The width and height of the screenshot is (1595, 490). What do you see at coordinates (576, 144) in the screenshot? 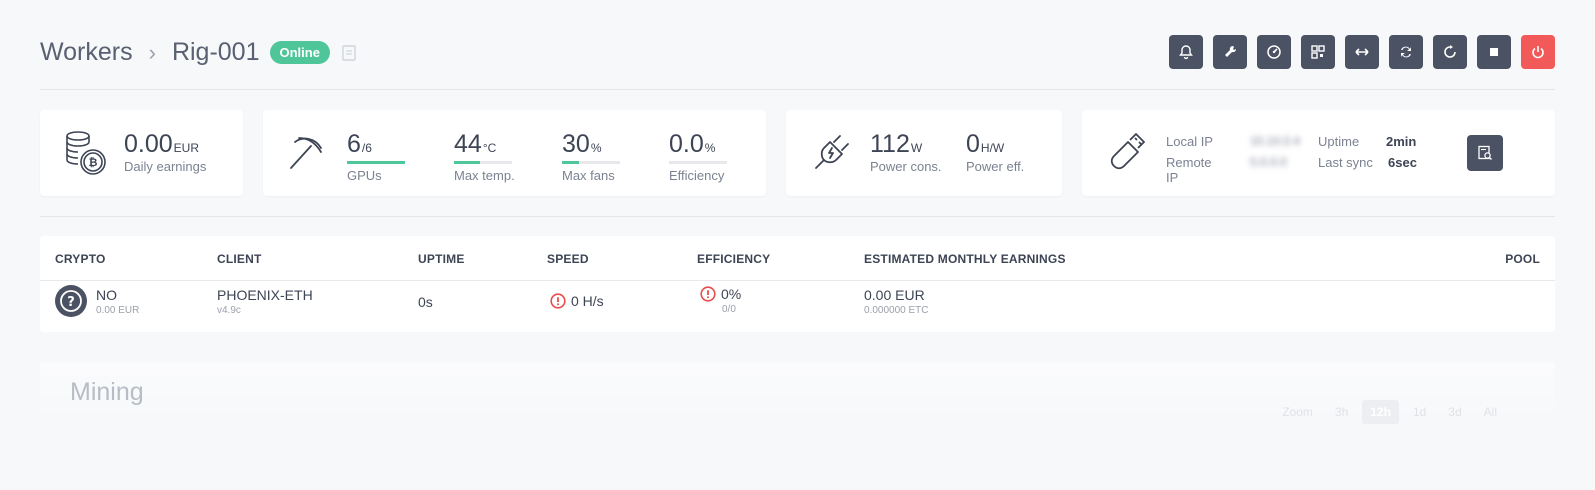
I see `fans-value: 30` at bounding box center [576, 144].